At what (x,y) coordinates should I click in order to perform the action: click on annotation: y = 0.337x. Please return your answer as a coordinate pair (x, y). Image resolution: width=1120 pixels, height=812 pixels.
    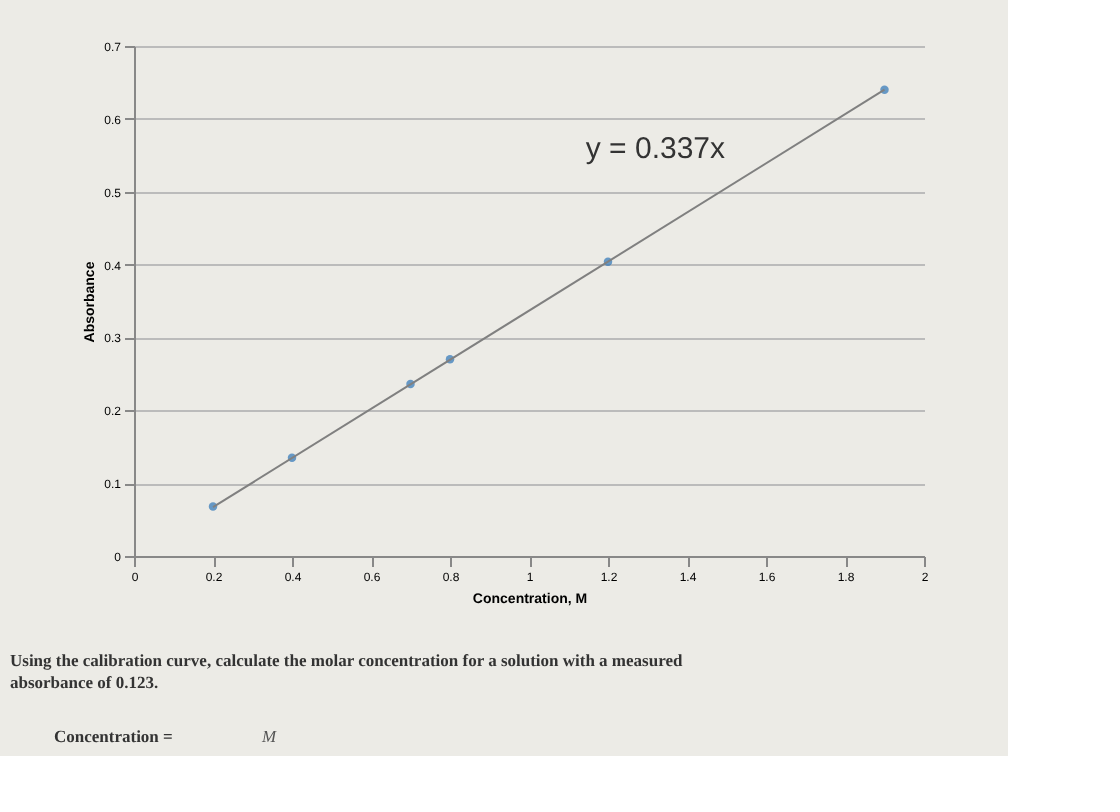
    Looking at the image, I should click on (656, 149).